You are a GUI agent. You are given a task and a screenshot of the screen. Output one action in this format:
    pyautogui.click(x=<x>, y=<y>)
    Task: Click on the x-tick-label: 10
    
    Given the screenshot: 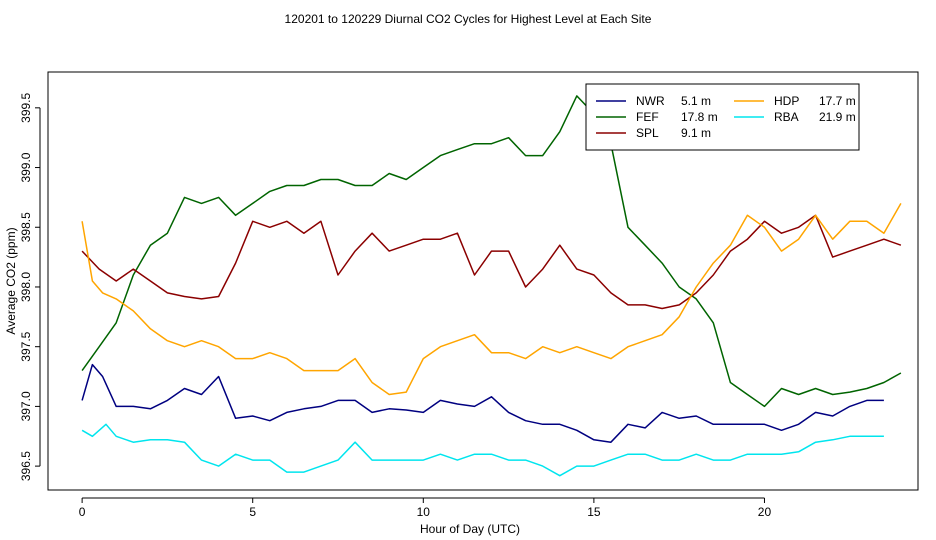 What is the action you would take?
    pyautogui.click(x=424, y=512)
    